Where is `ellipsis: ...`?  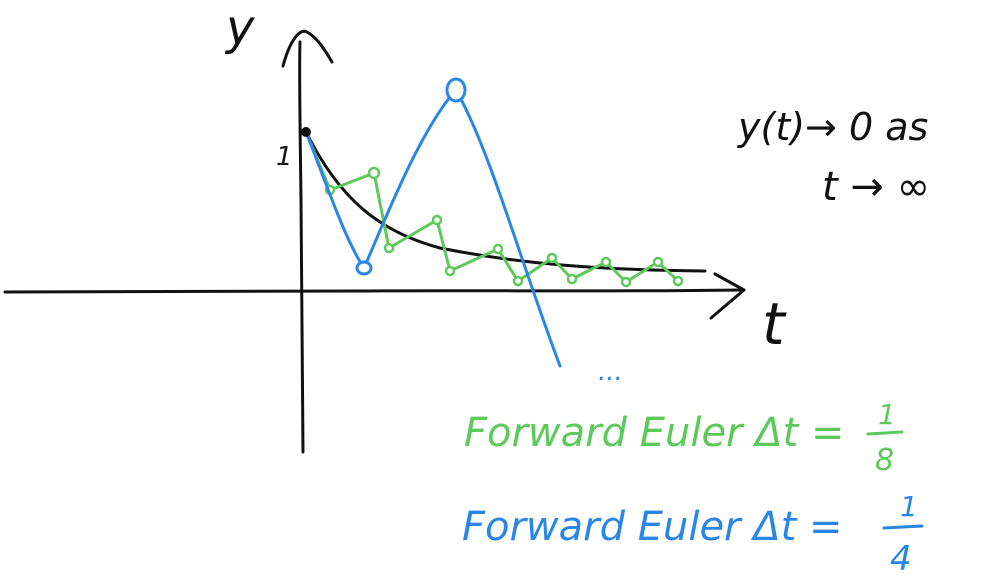
ellipsis: ... is located at coordinates (610, 372).